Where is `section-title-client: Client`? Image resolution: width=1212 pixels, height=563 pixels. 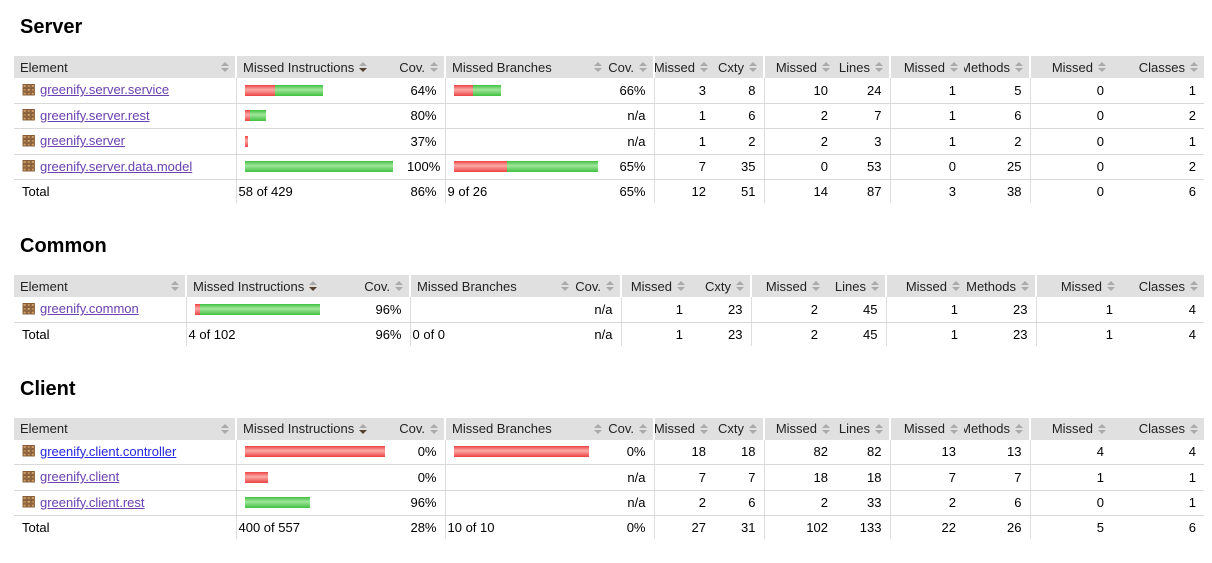
section-title-client: Client is located at coordinates (48, 388).